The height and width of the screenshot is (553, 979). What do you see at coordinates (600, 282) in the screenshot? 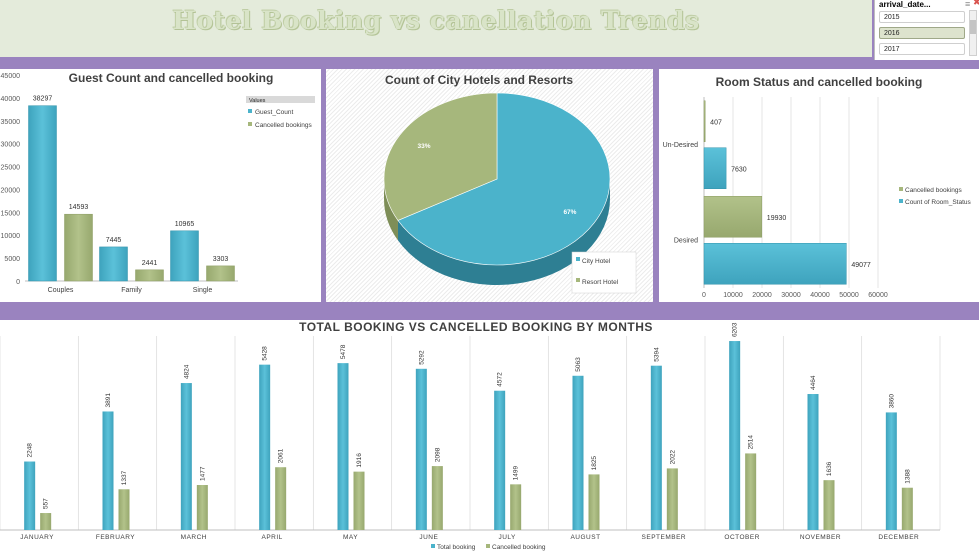
I see `legend-label: Resort Hotel` at bounding box center [600, 282].